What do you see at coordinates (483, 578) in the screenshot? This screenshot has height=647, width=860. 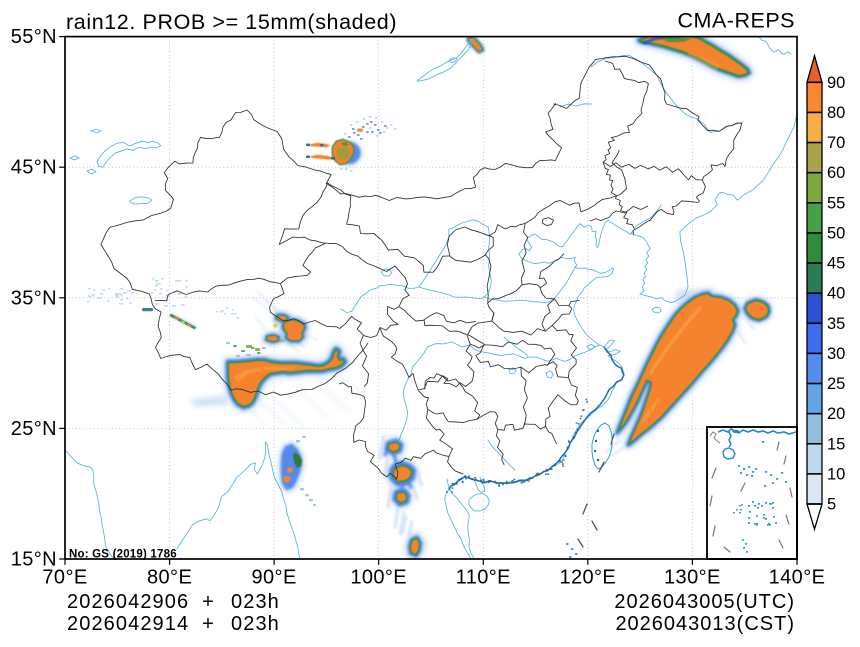 I see `svg-text: 110°E` at bounding box center [483, 578].